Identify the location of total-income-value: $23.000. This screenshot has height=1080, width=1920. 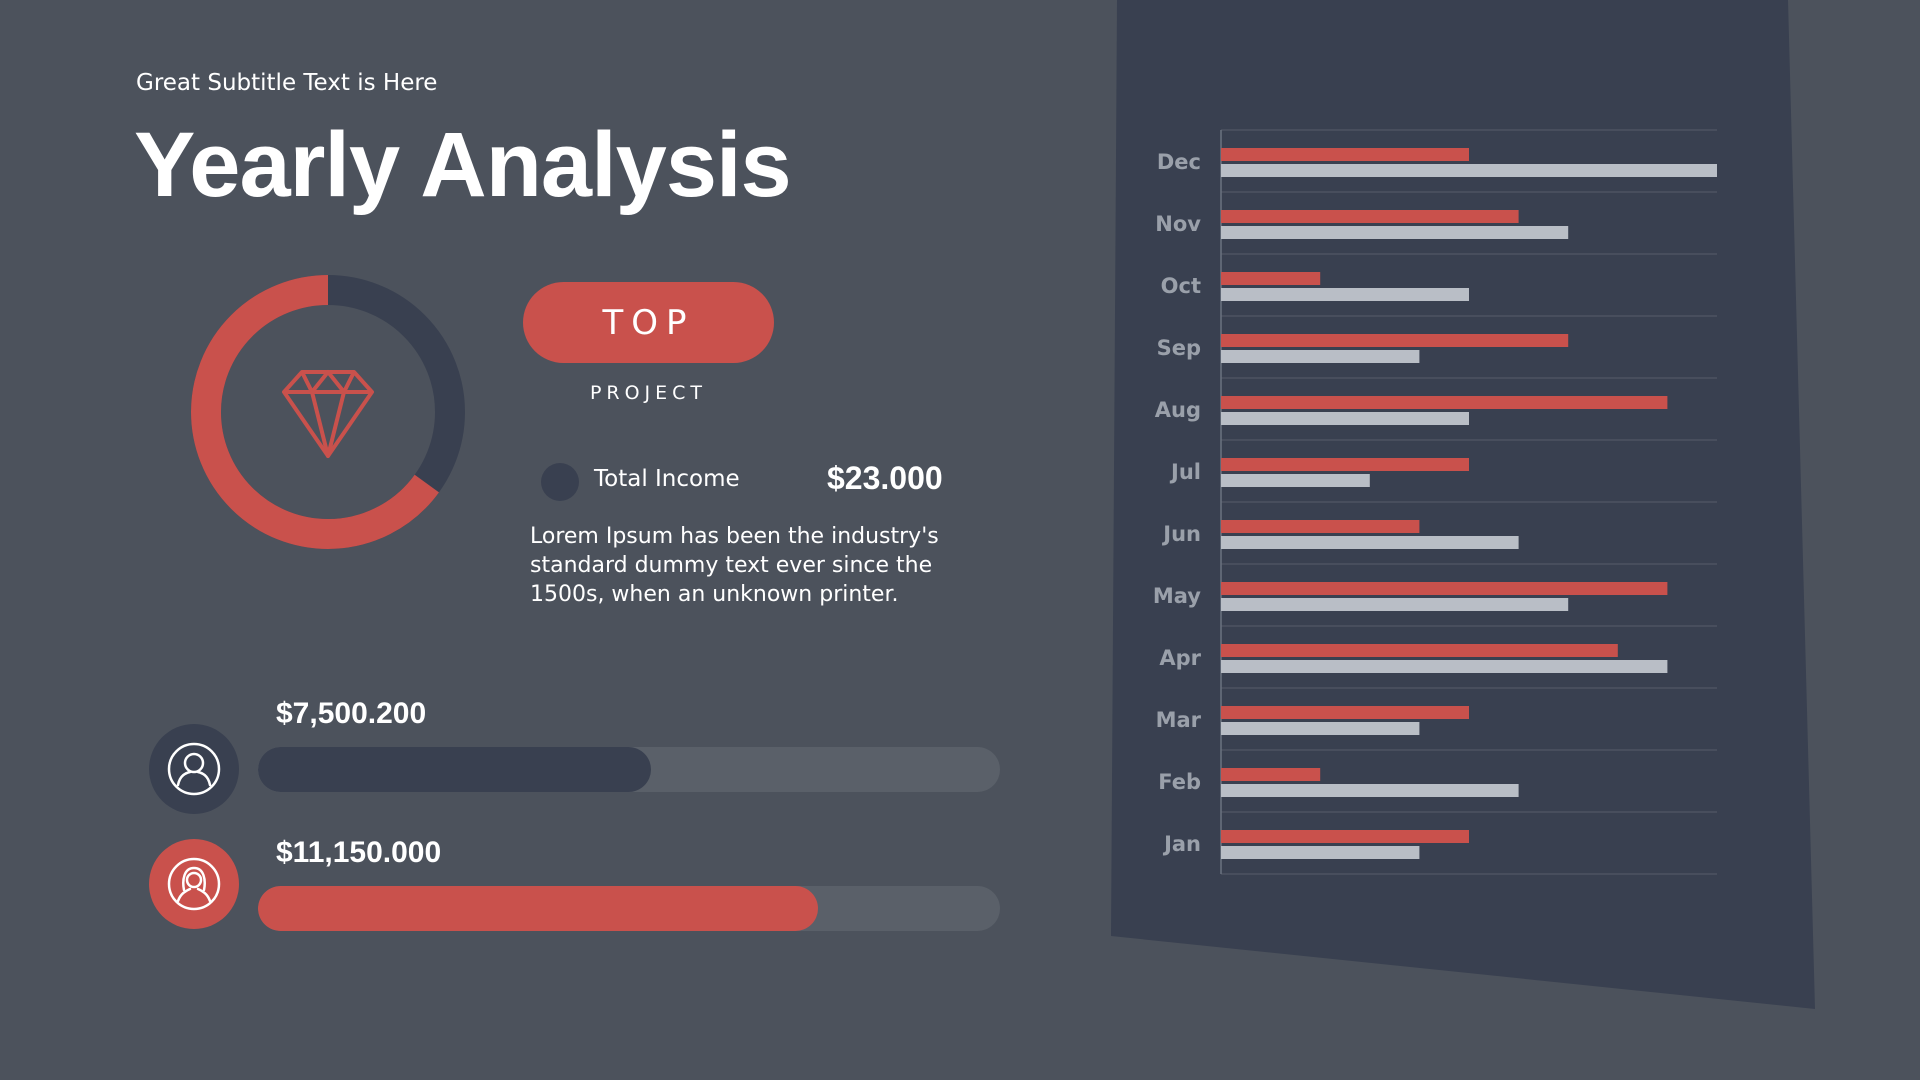
(885, 478).